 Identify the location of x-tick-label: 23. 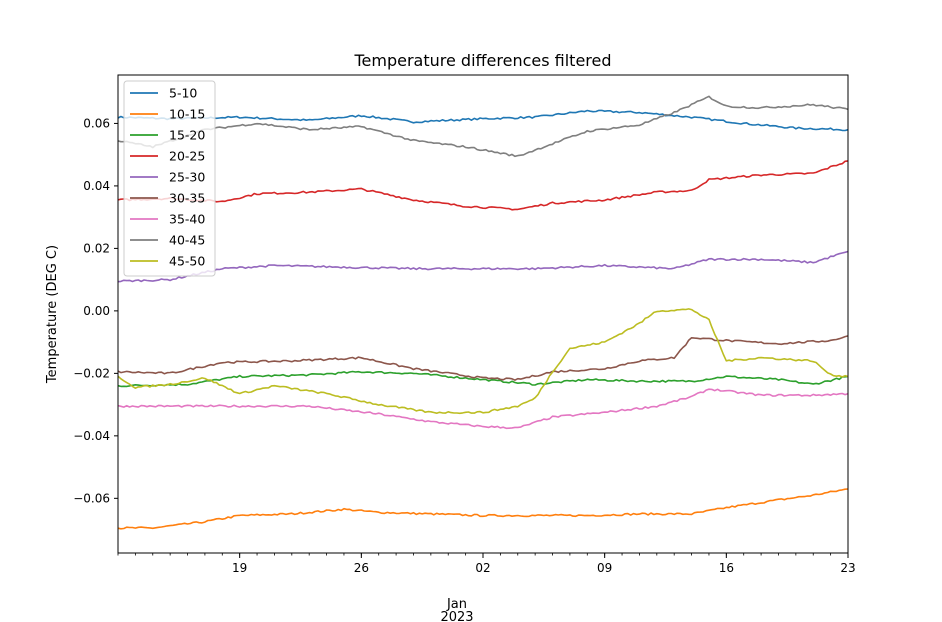
(847, 568).